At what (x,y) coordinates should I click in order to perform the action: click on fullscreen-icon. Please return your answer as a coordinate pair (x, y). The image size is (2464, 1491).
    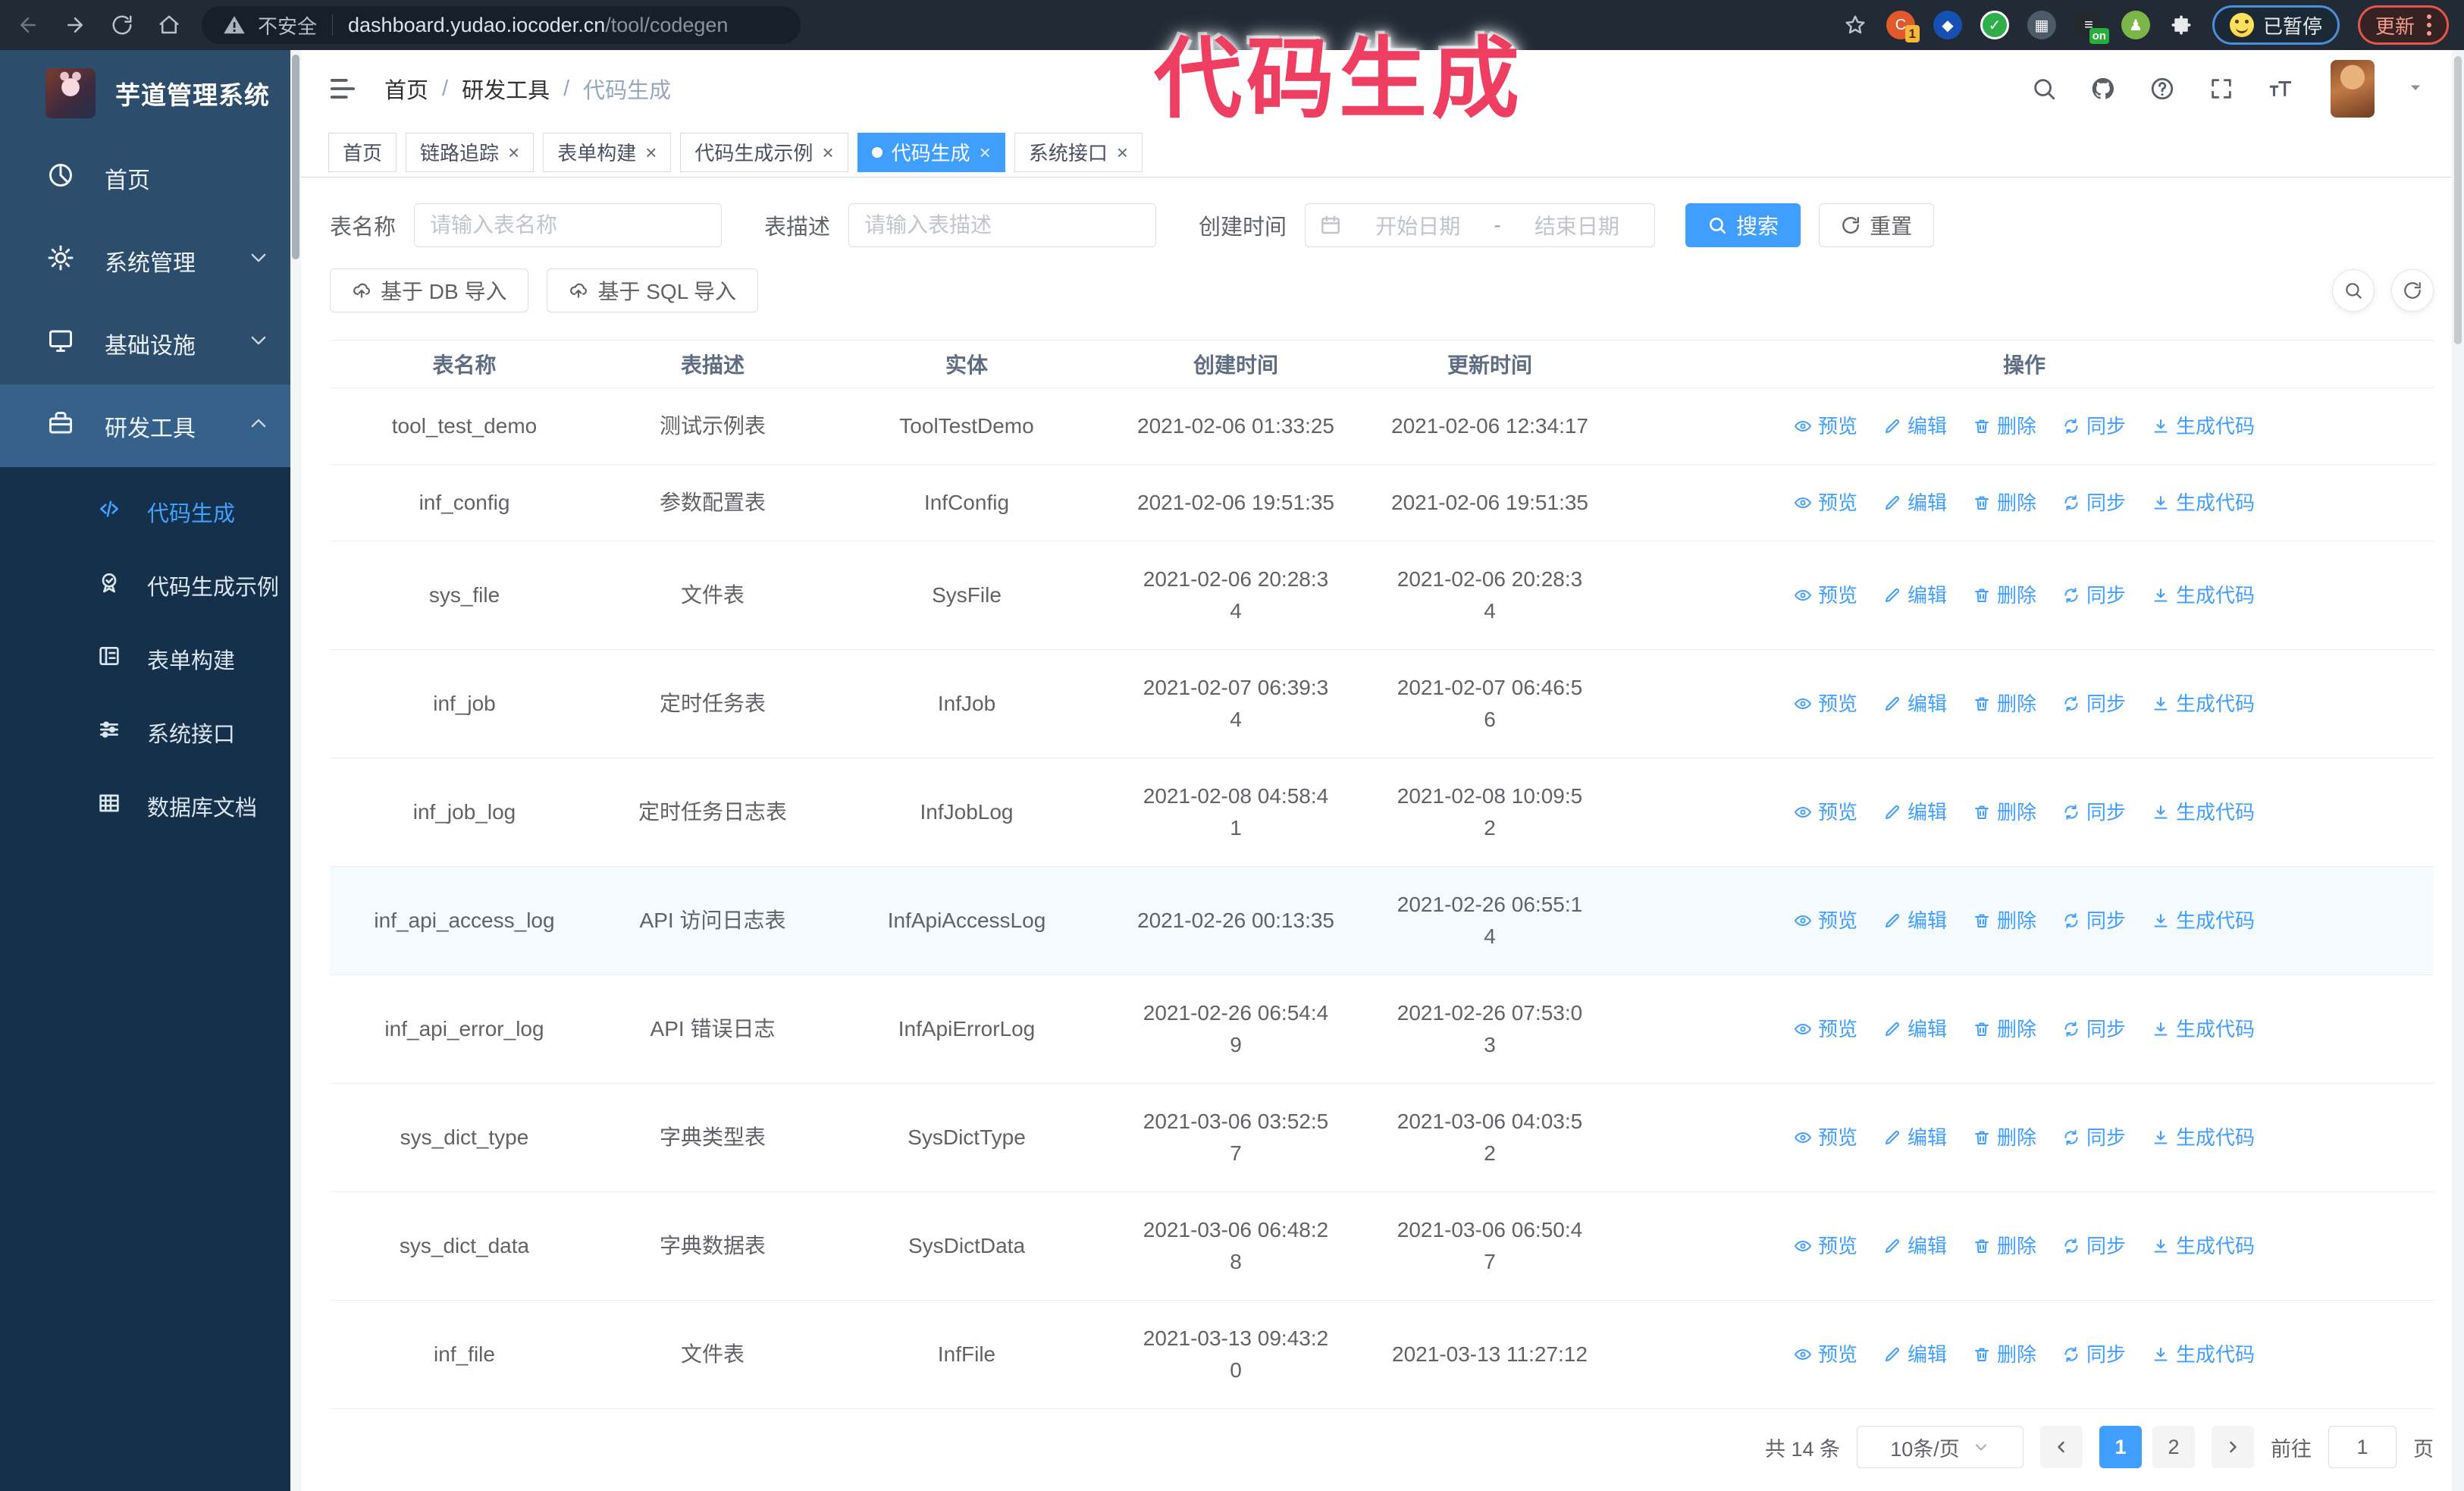
    Looking at the image, I should click on (2221, 88).